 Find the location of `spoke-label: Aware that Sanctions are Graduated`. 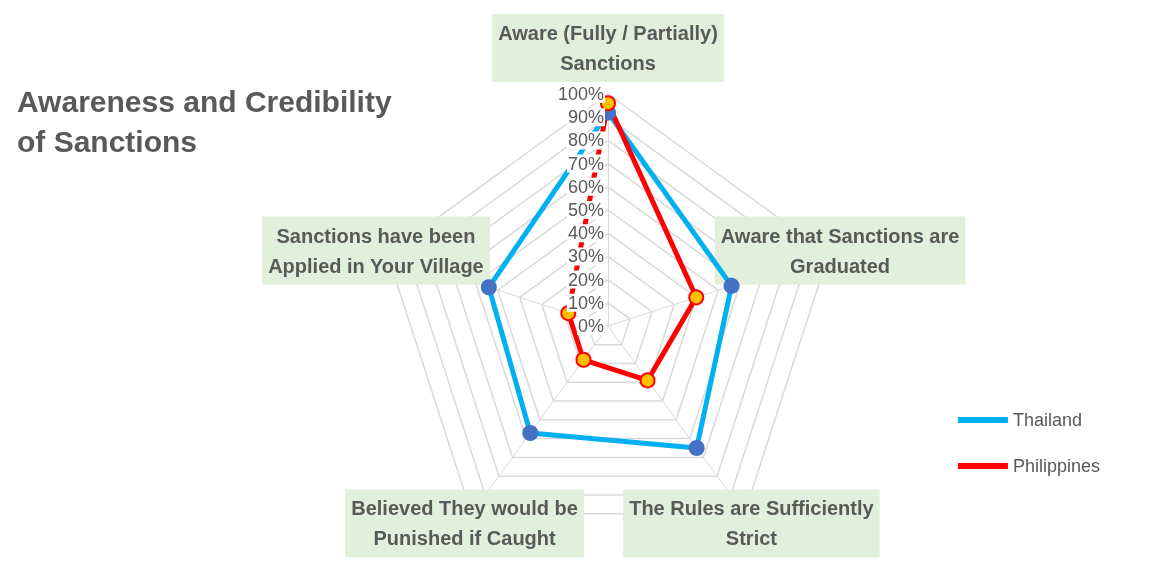

spoke-label: Aware that Sanctions are Graduated is located at coordinates (840, 250).